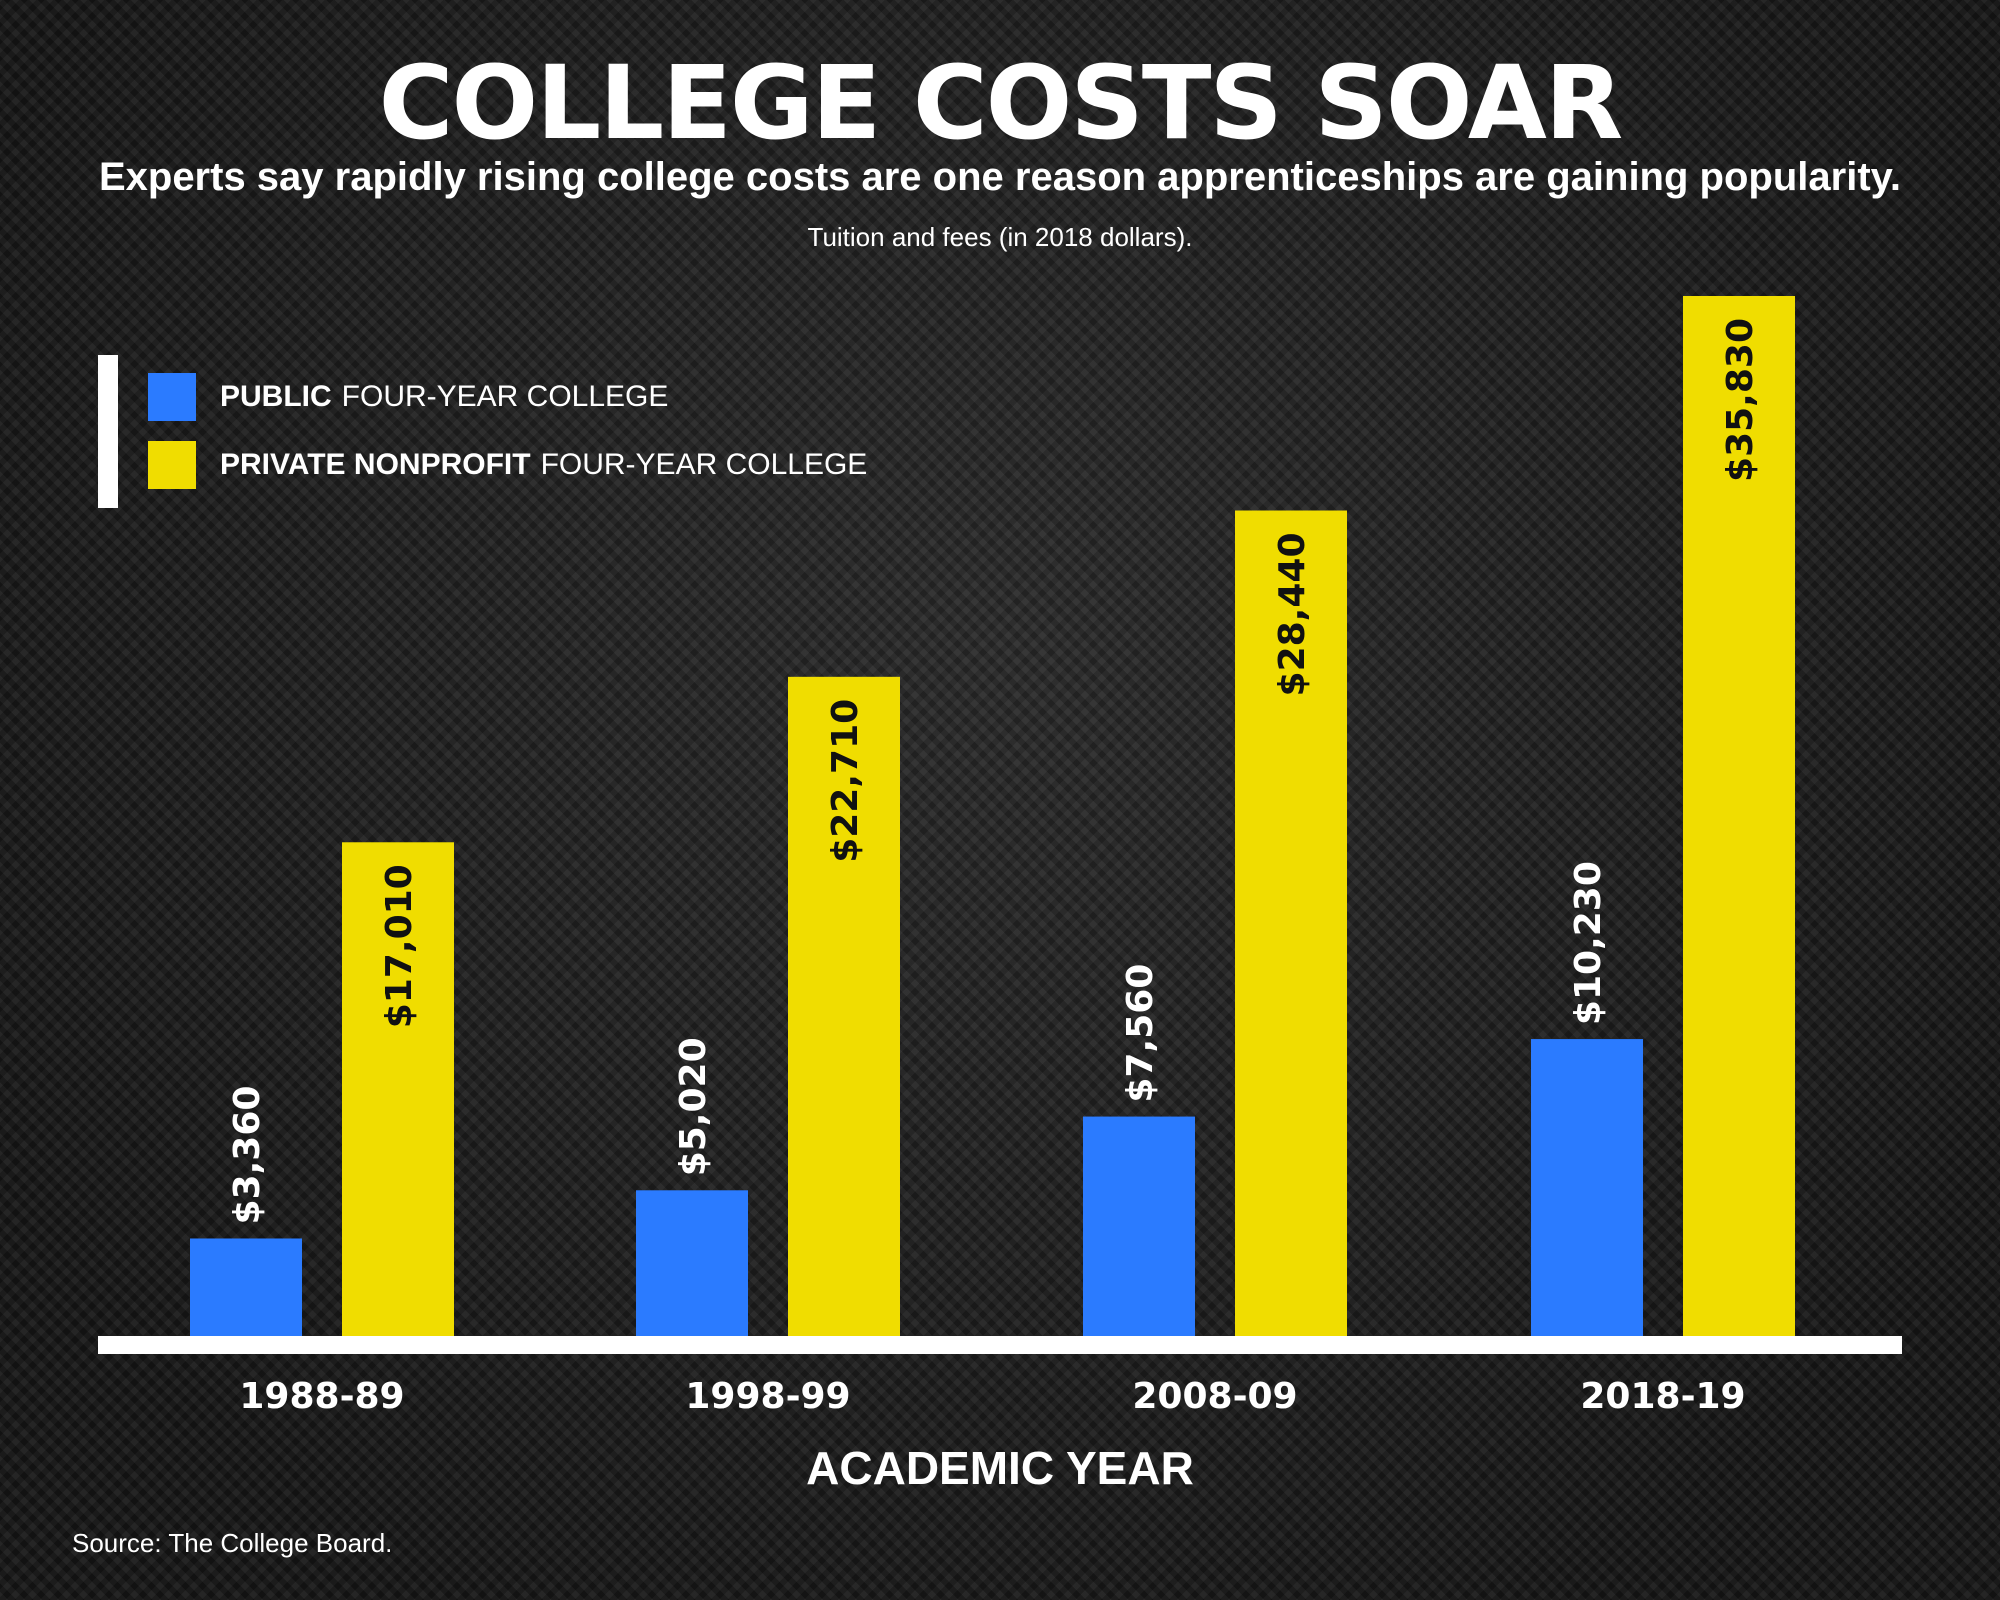 This screenshot has height=1600, width=2000. I want to click on legend-label-private-rest: FOUR-YEAR COLLEGE, so click(704, 464).